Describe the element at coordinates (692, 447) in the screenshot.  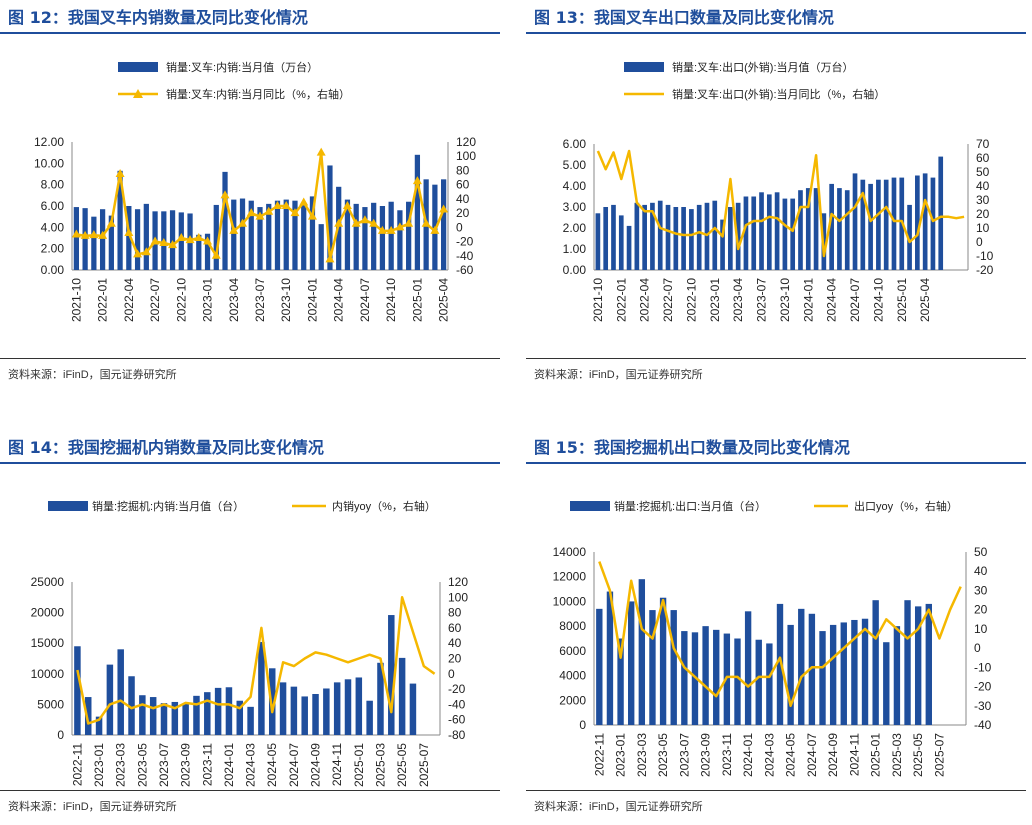
I see `figure-title: 图 15：我国挖掘机出口数量及同比变化情况` at that location.